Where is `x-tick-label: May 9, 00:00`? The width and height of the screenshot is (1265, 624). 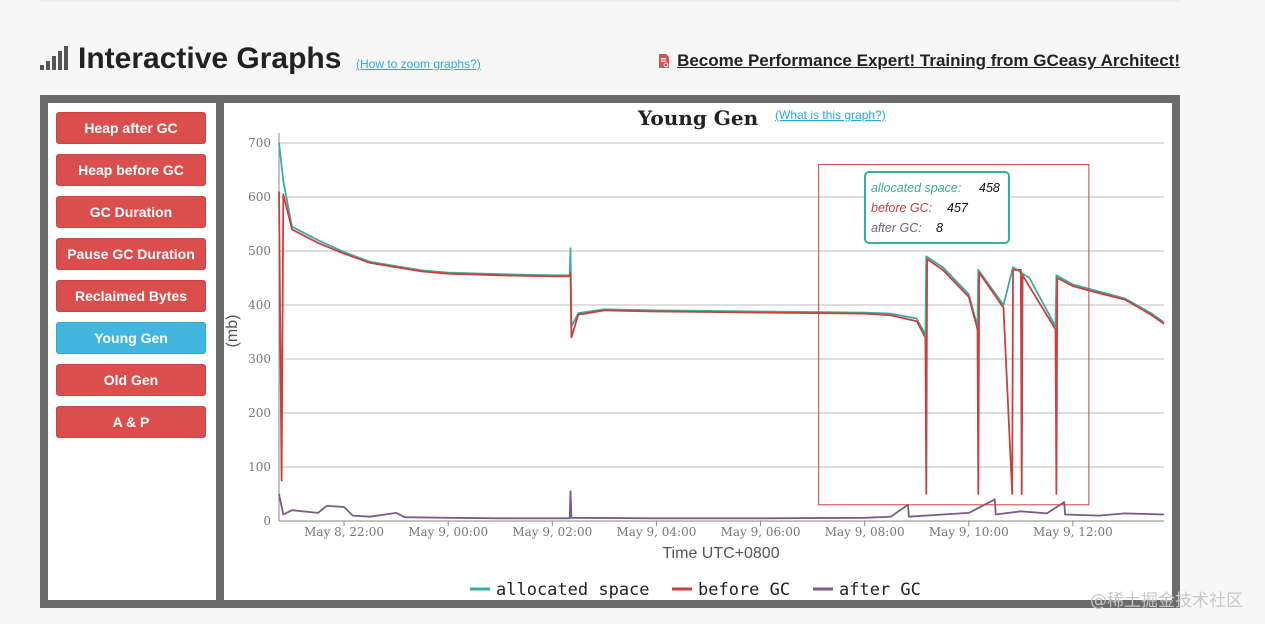 x-tick-label: May 9, 00:00 is located at coordinates (448, 532).